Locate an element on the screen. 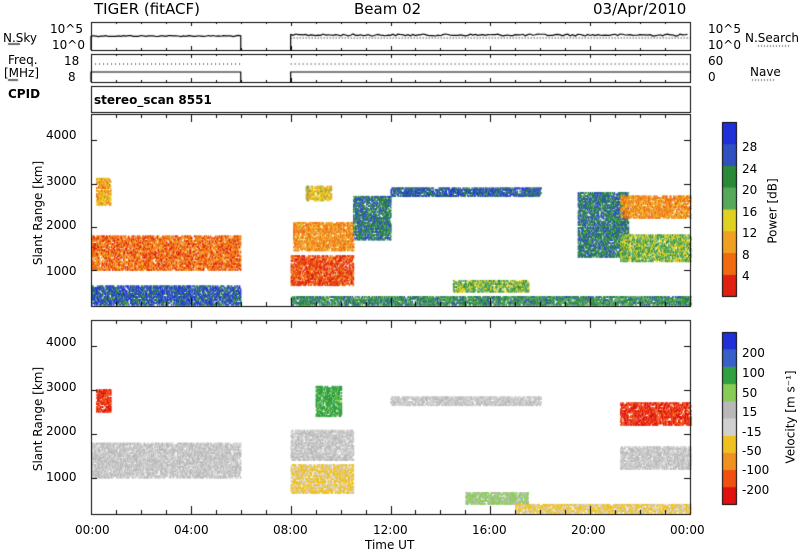 The width and height of the screenshot is (800, 554). nsky-tick-top: 10^5 is located at coordinates (66, 29).